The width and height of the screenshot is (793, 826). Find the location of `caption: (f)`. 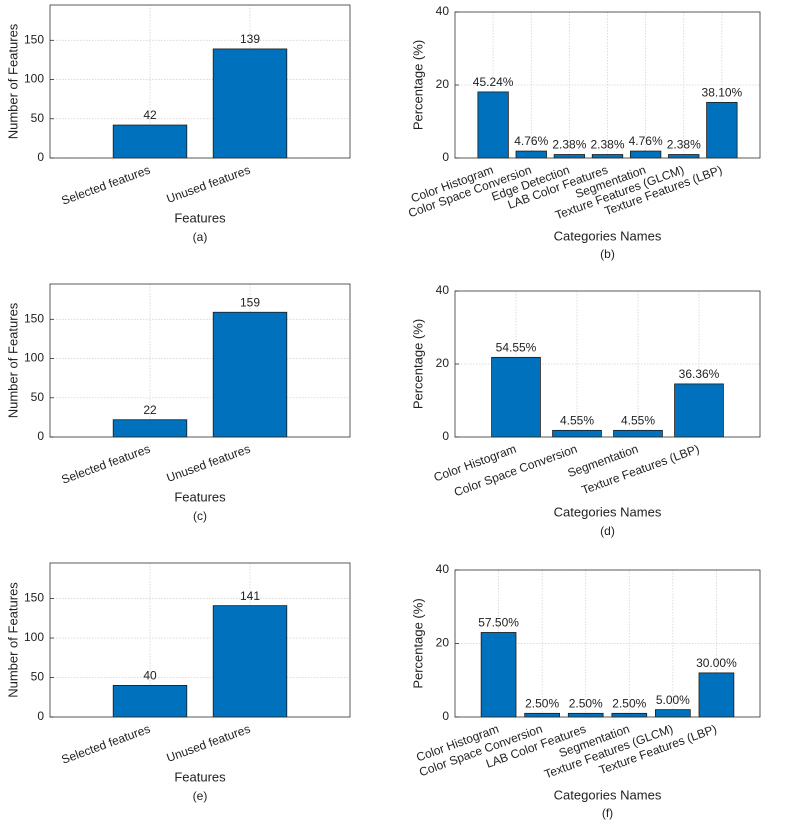

caption: (f) is located at coordinates (607, 813).